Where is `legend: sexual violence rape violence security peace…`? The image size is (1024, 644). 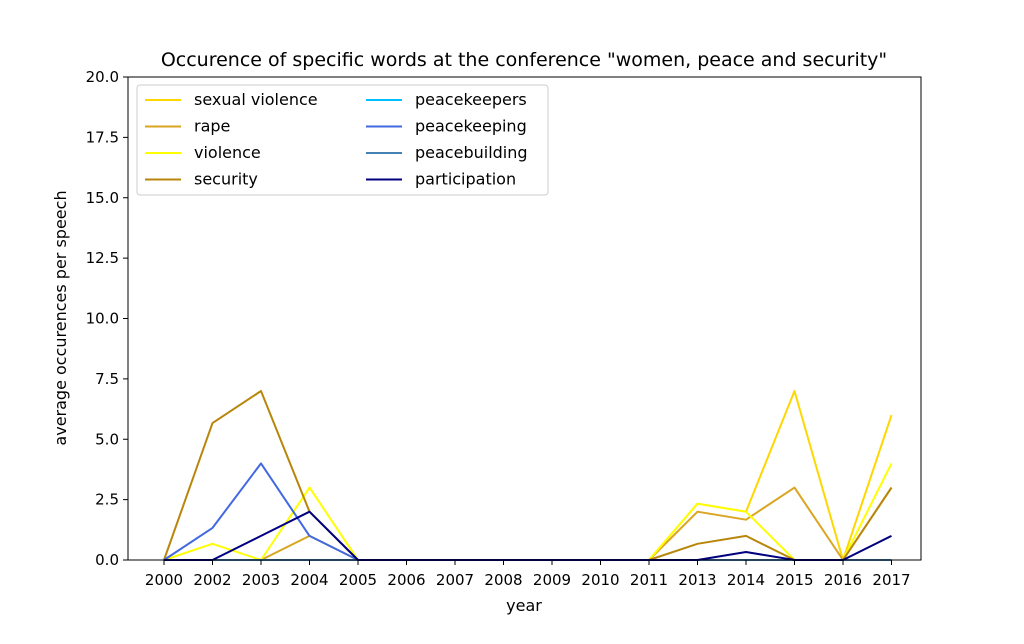 legend: sexual violence rape violence security peace… is located at coordinates (342, 140).